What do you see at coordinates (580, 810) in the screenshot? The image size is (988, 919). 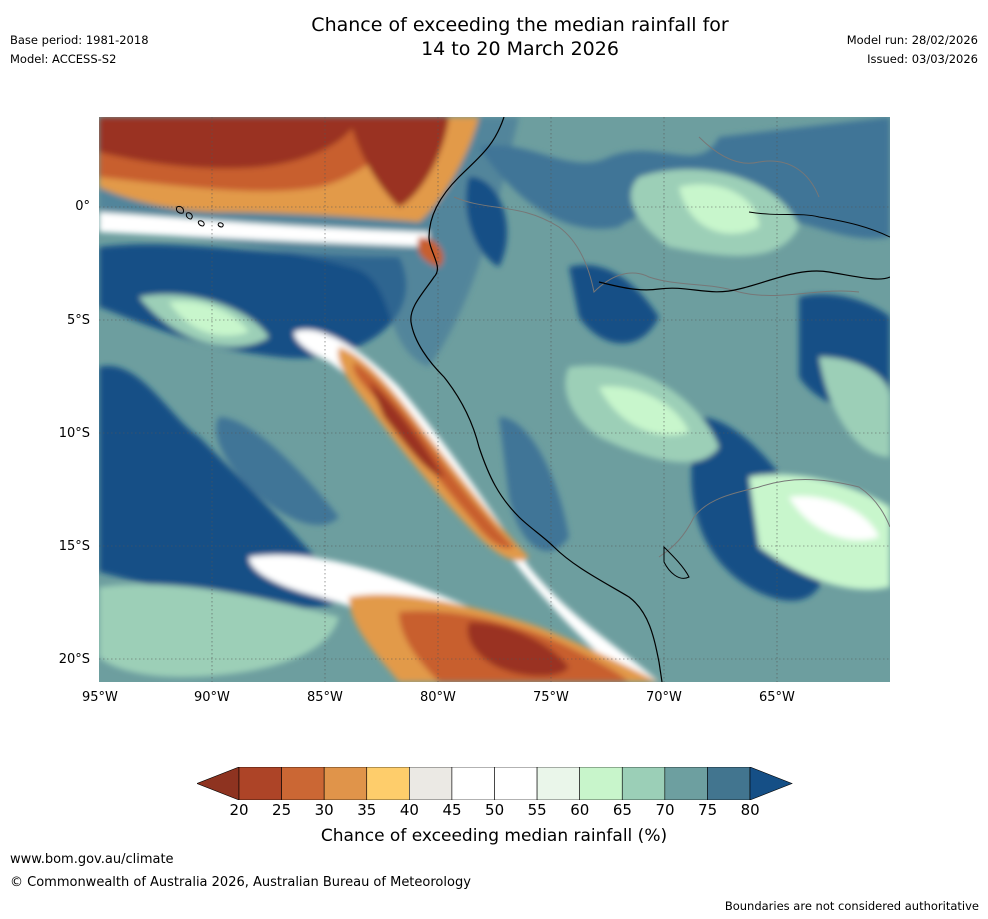 I see `colorbar-tick: 60` at bounding box center [580, 810].